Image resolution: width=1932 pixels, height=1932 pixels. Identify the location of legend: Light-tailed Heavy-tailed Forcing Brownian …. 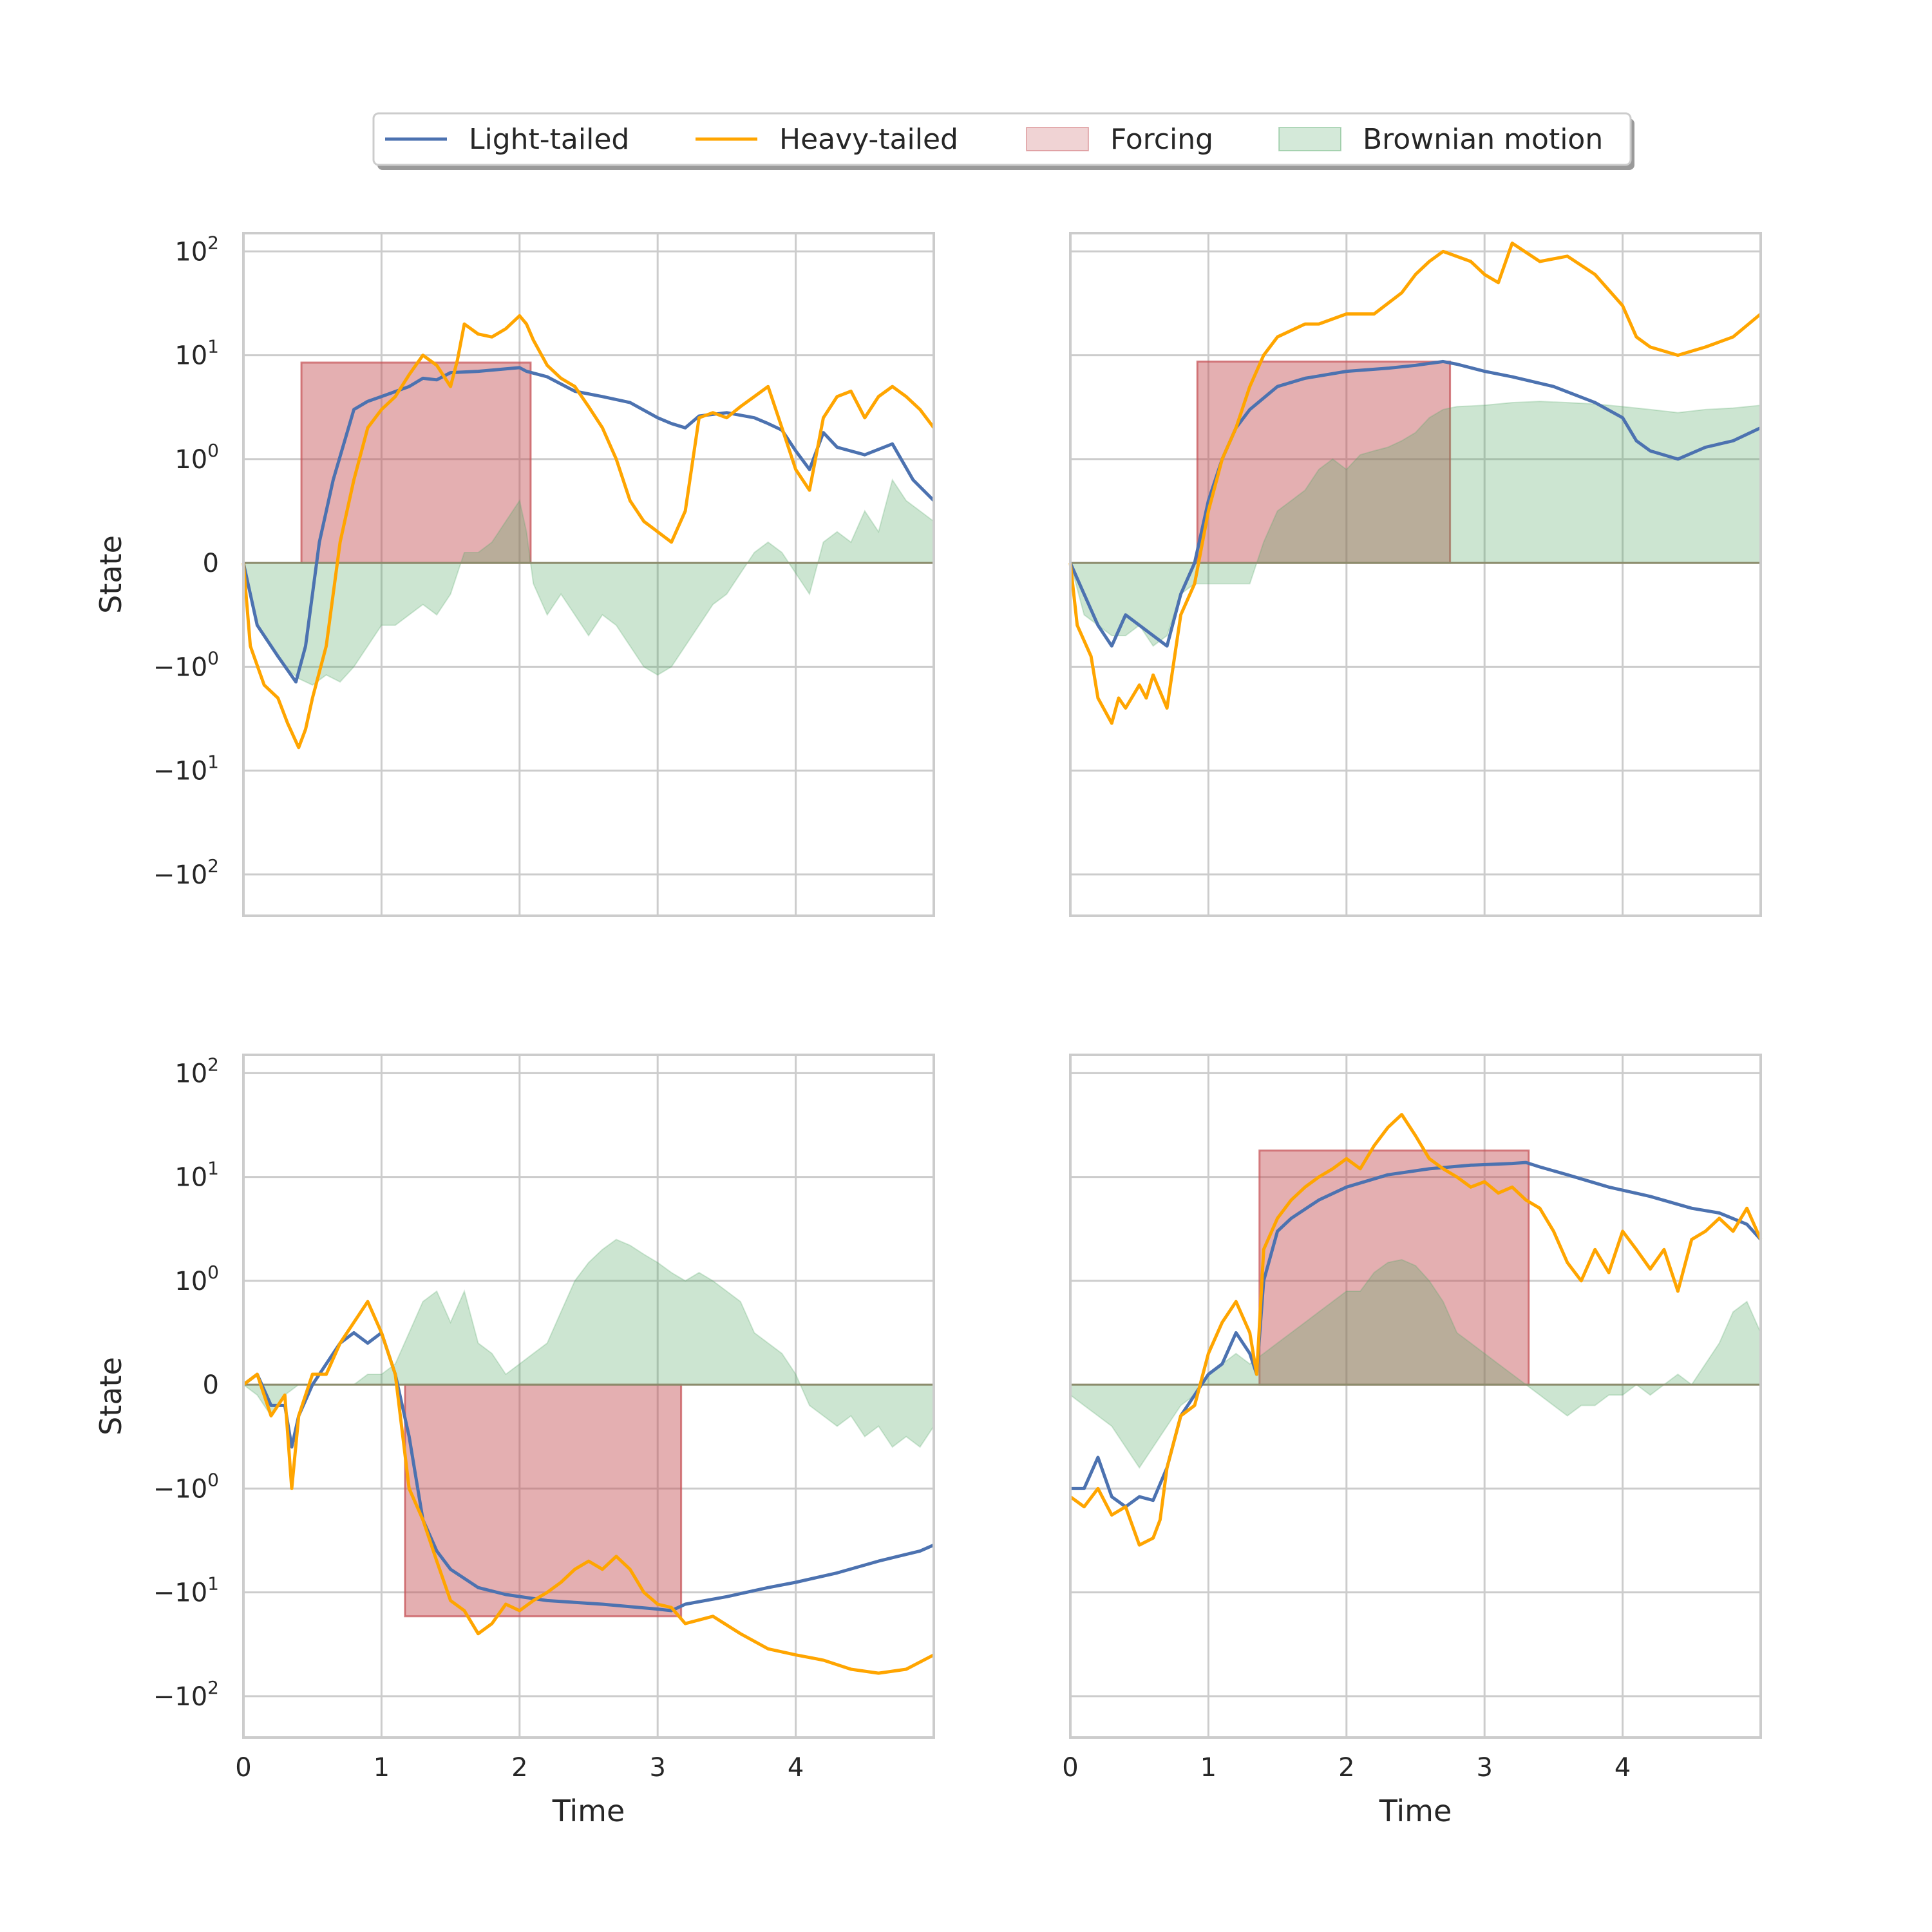
(1003, 141).